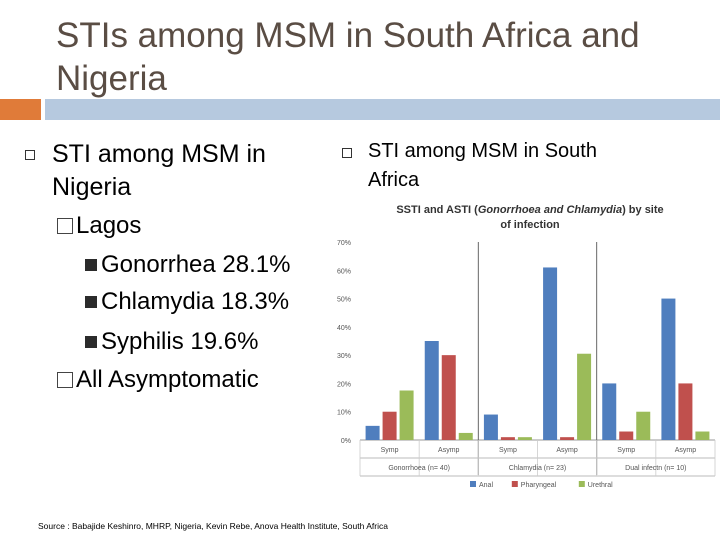 This screenshot has height=540, width=720. Describe the element at coordinates (539, 485) in the screenshot. I see `legend-label: Pharyngeal` at that location.